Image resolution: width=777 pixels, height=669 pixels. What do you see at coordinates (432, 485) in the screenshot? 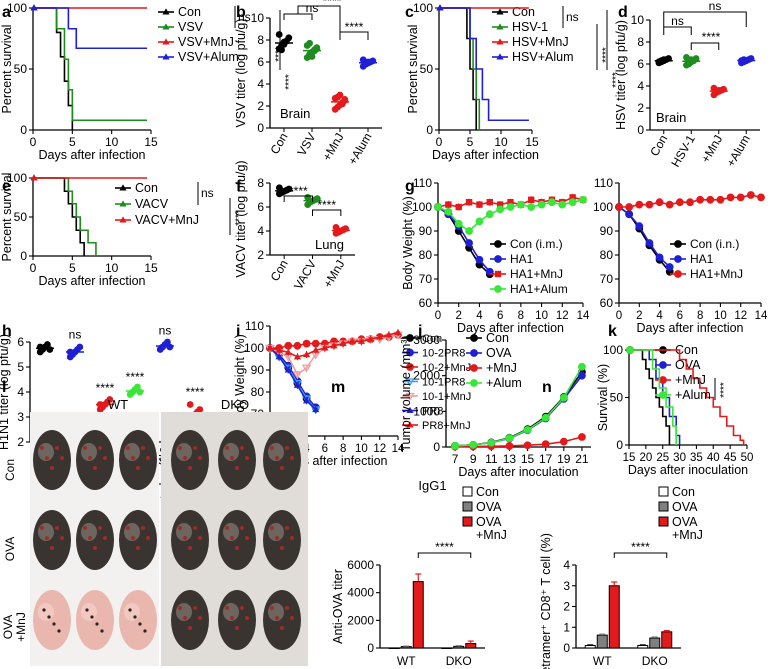
I see `chart-title: IgG1` at bounding box center [432, 485].